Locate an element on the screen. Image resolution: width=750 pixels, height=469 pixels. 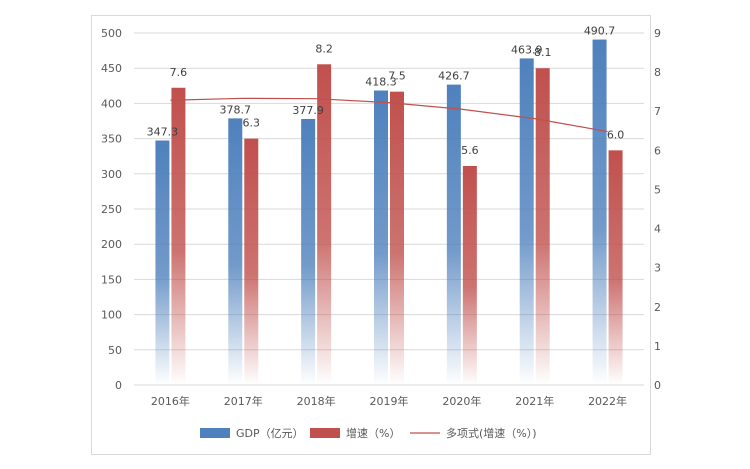
data-label-growth: 7.5 is located at coordinates (397, 76).